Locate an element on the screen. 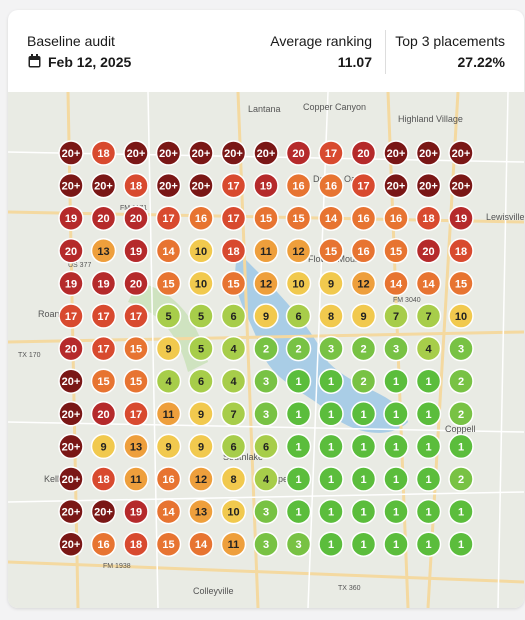 Image resolution: width=525 pixels, height=620 pixels. rank-pin: 6 is located at coordinates (233, 316).